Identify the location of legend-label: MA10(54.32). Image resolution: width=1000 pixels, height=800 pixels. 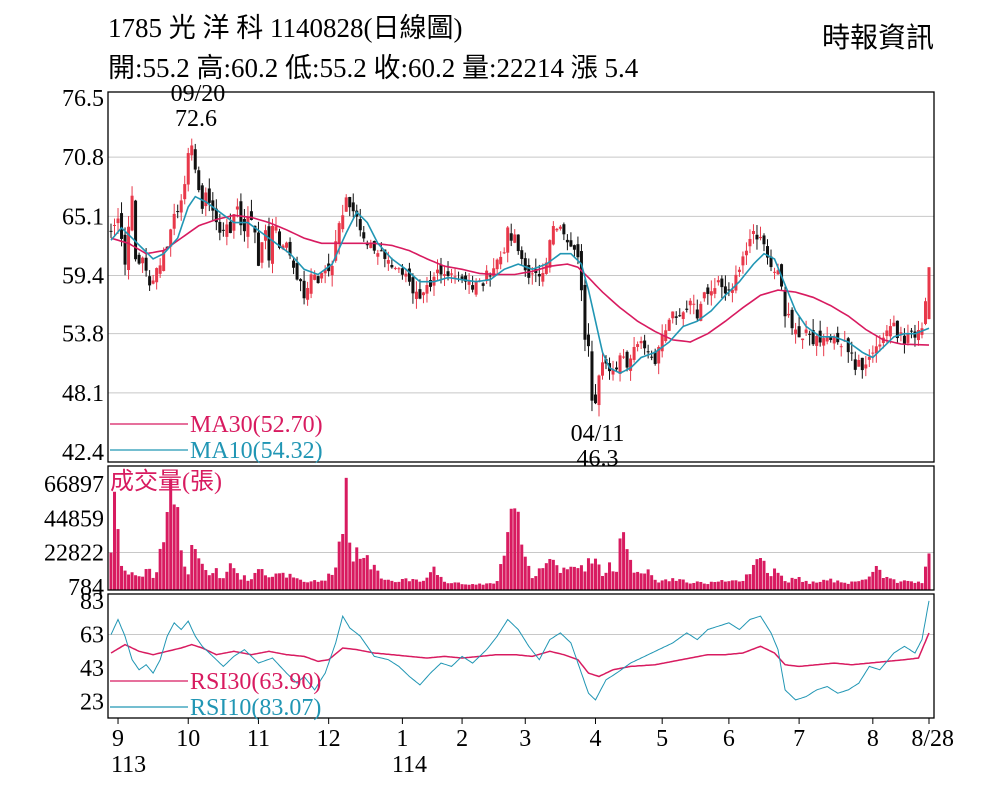
(256, 451).